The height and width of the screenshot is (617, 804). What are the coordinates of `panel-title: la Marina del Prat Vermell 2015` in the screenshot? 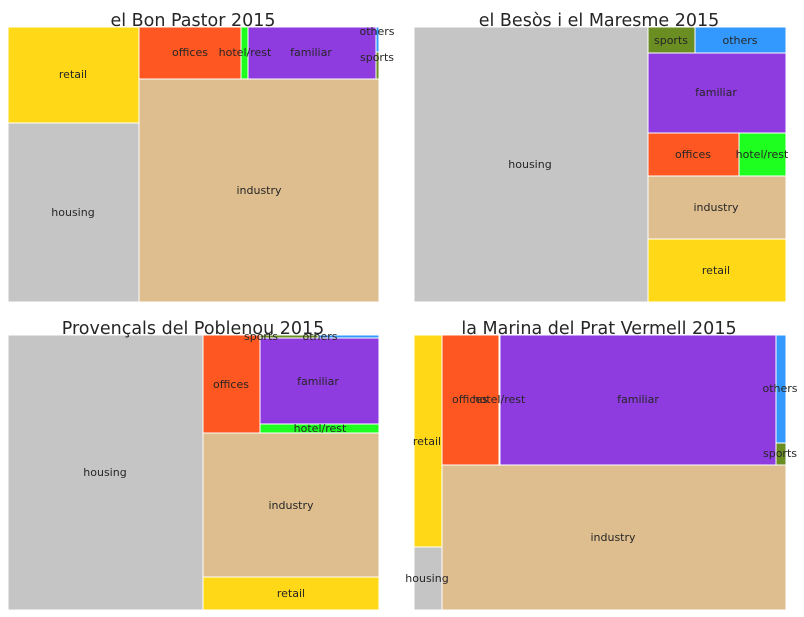 It's located at (598, 329).